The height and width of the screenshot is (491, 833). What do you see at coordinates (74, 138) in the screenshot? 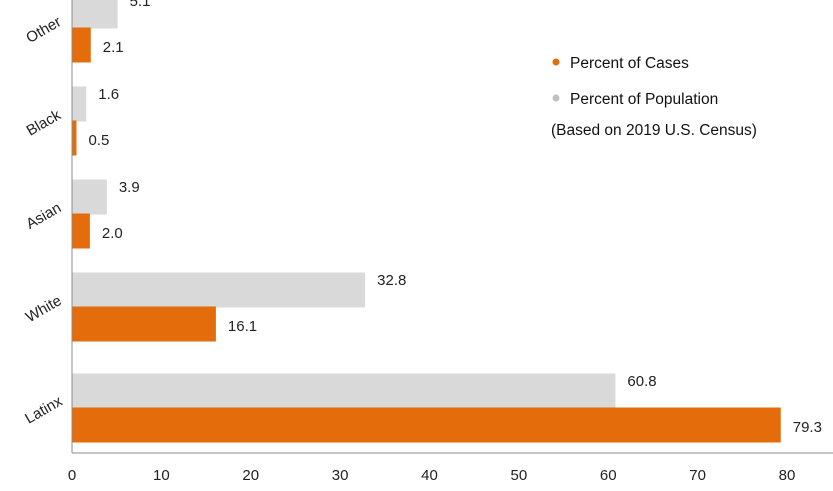
I see `bar-percent-of-cases-black` at bounding box center [74, 138].